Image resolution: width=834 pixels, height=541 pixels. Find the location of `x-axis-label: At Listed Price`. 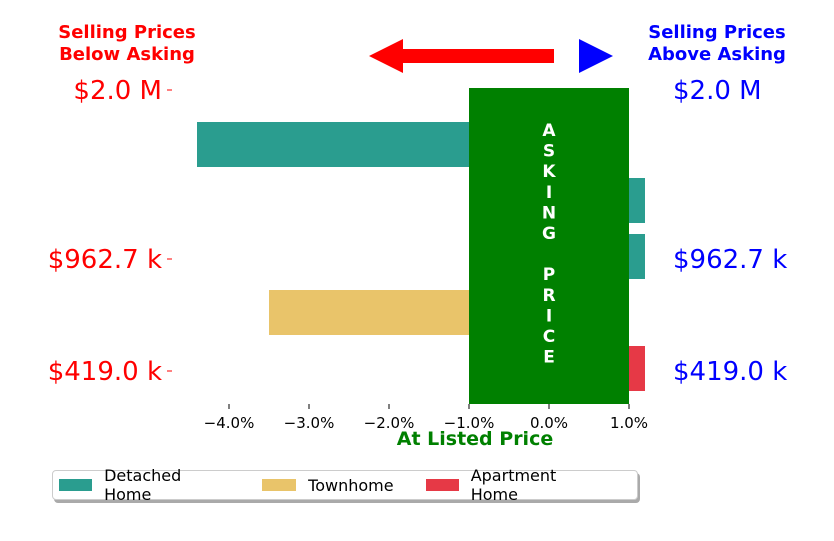

x-axis-label: At Listed Price is located at coordinates (475, 439).